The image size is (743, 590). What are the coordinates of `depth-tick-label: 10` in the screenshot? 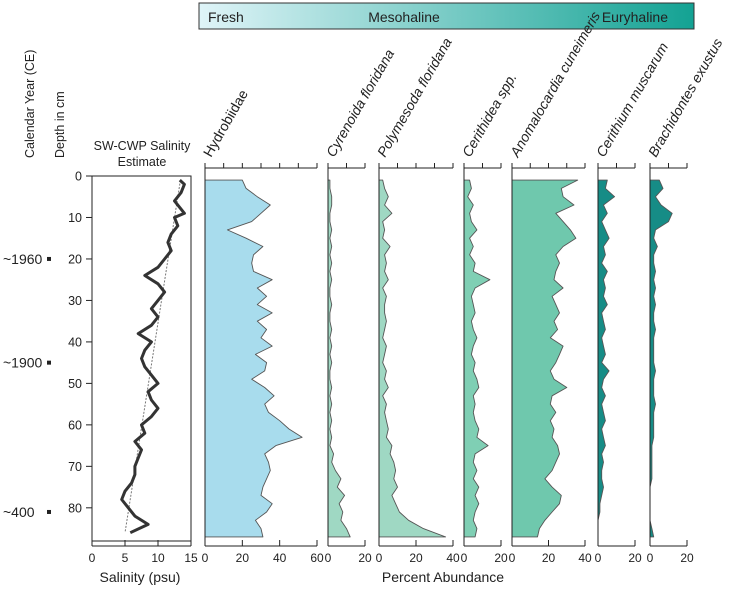 It's located at (75, 218).